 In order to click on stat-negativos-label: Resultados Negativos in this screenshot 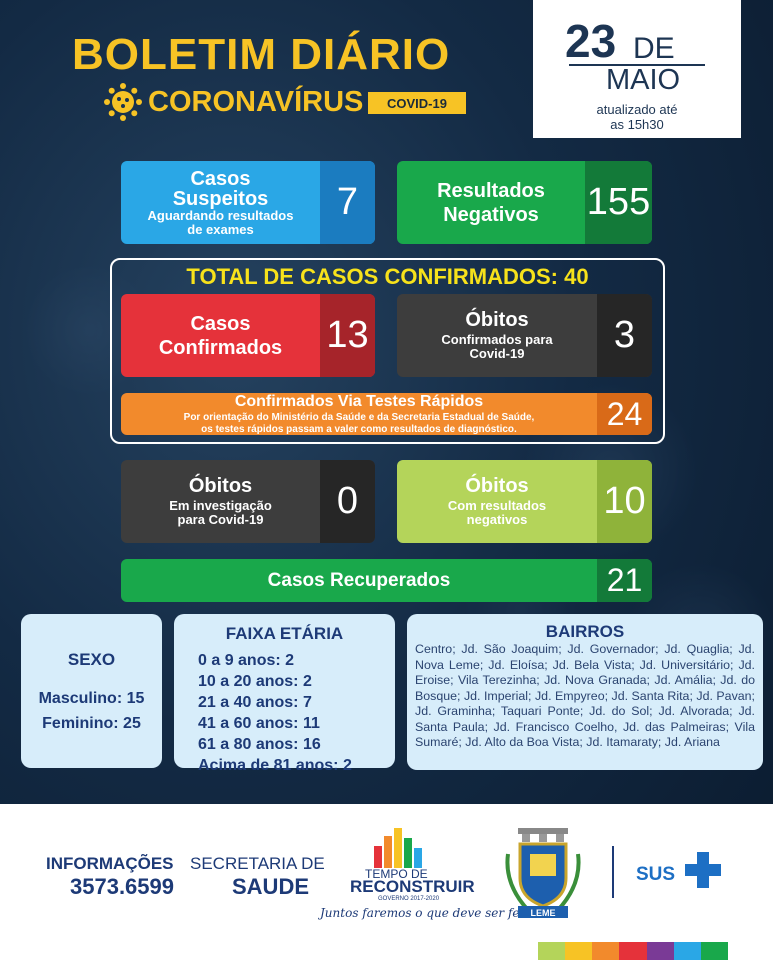, I will do `click(491, 202)`.